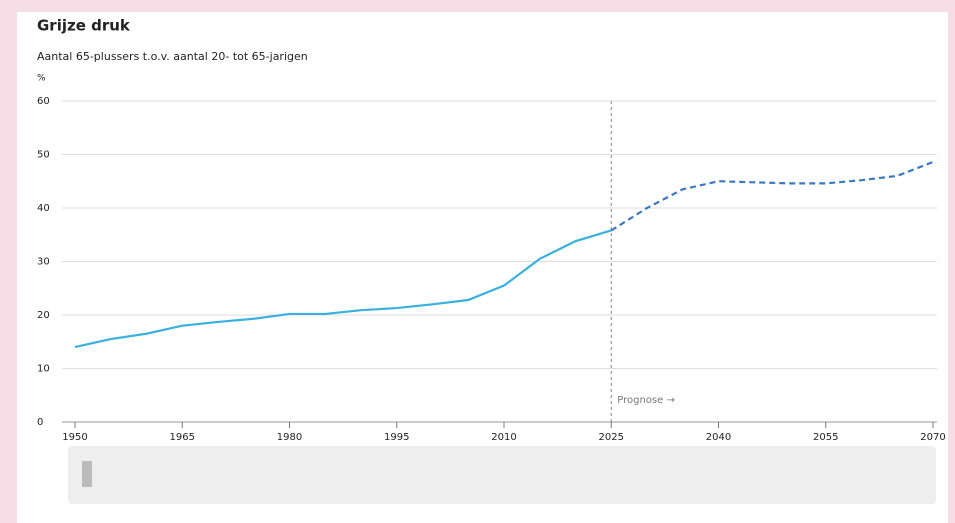 The image size is (955, 523). I want to click on y-tick-label: 40, so click(43, 208).